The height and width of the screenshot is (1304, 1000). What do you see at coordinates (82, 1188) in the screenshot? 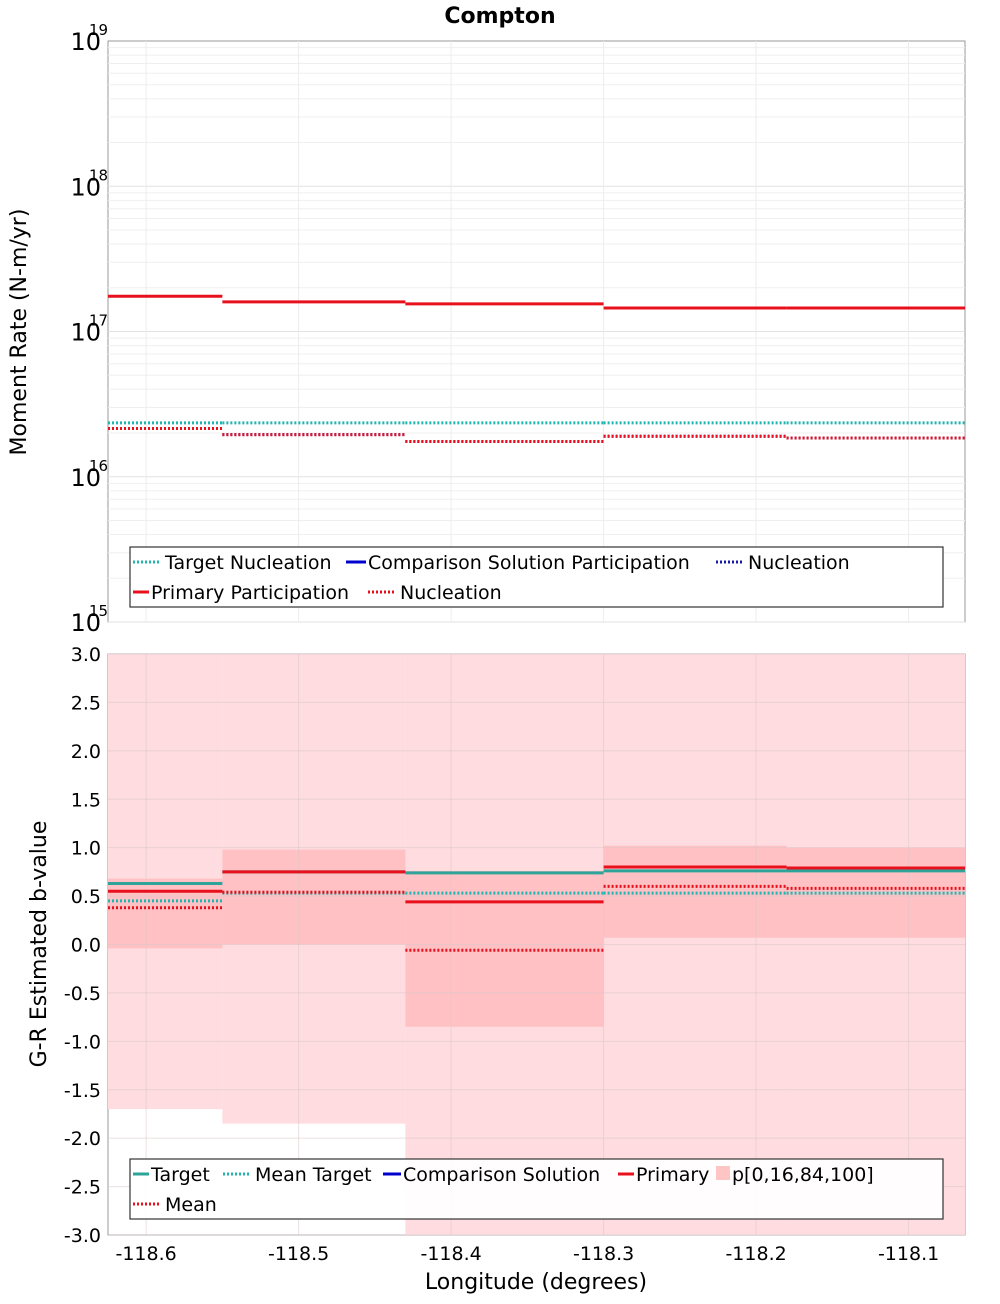
I see `bottom-y-tick-label: -2.5` at bounding box center [82, 1188].